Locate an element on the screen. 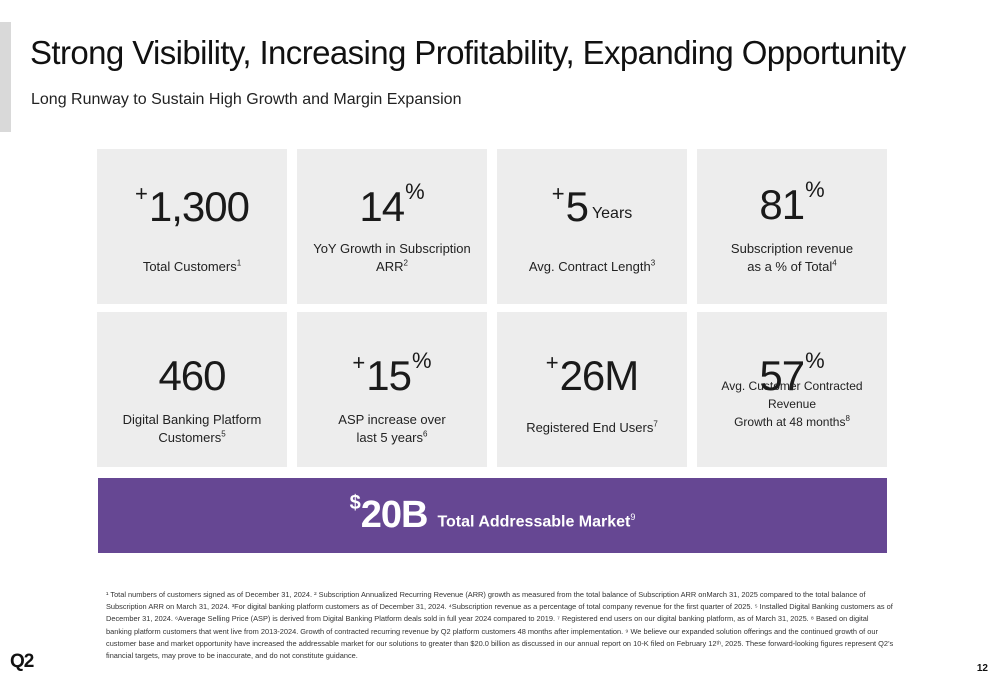 This screenshot has width=1000, height=685. footnote-ref: 9 is located at coordinates (633, 516).